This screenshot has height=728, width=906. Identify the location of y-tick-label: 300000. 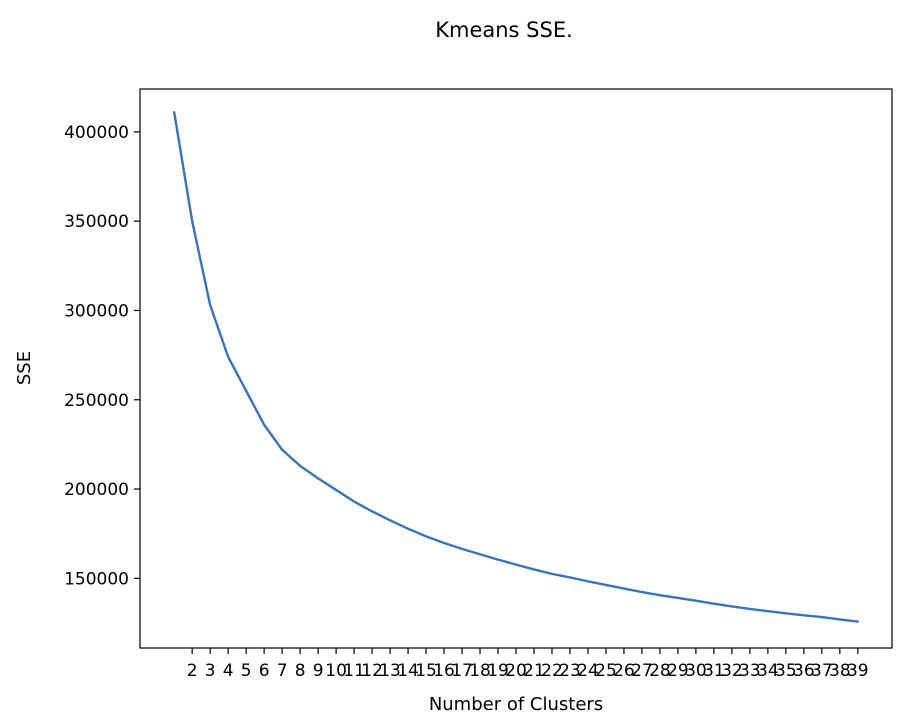
(96, 311).